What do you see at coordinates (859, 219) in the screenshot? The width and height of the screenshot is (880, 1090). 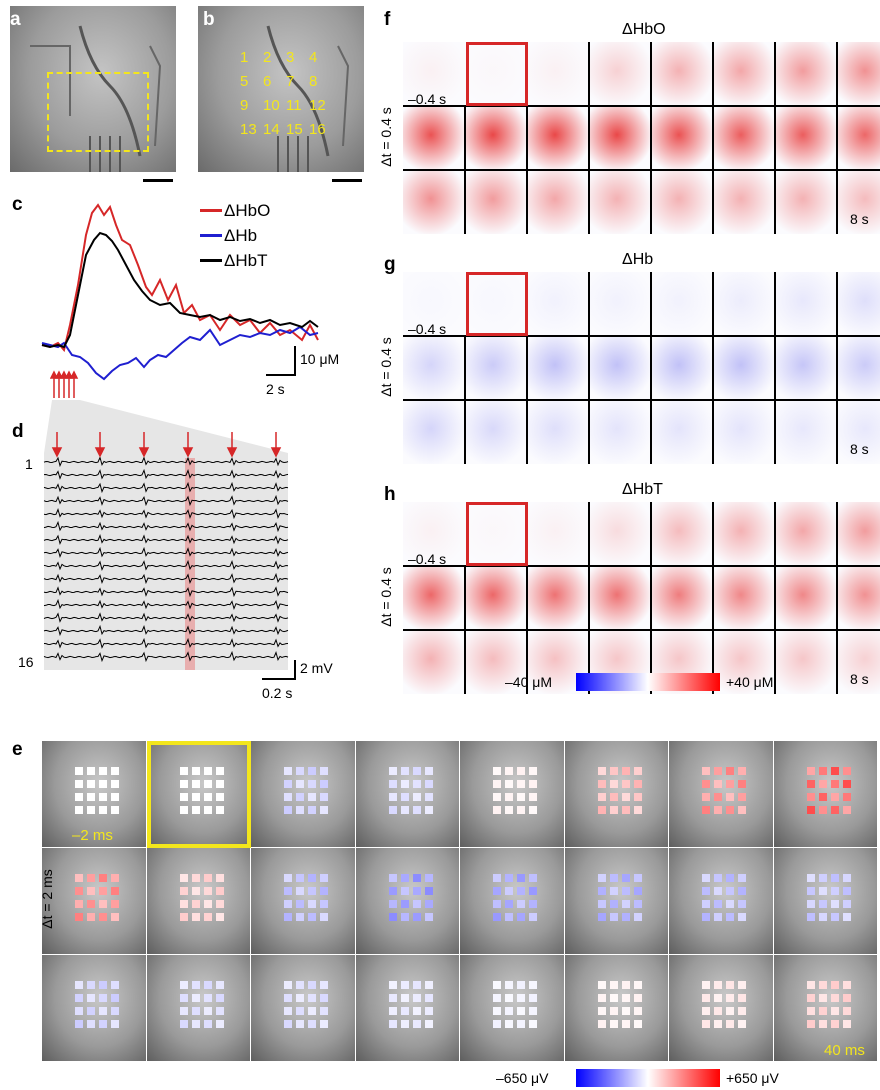 I see `end-label: 8 s` at bounding box center [859, 219].